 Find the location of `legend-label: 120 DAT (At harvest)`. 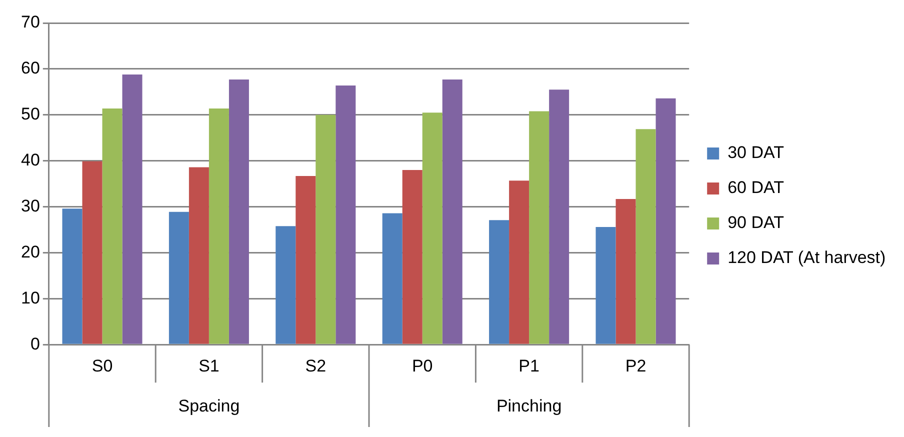

legend-label: 120 DAT (At harvest) is located at coordinates (807, 258).